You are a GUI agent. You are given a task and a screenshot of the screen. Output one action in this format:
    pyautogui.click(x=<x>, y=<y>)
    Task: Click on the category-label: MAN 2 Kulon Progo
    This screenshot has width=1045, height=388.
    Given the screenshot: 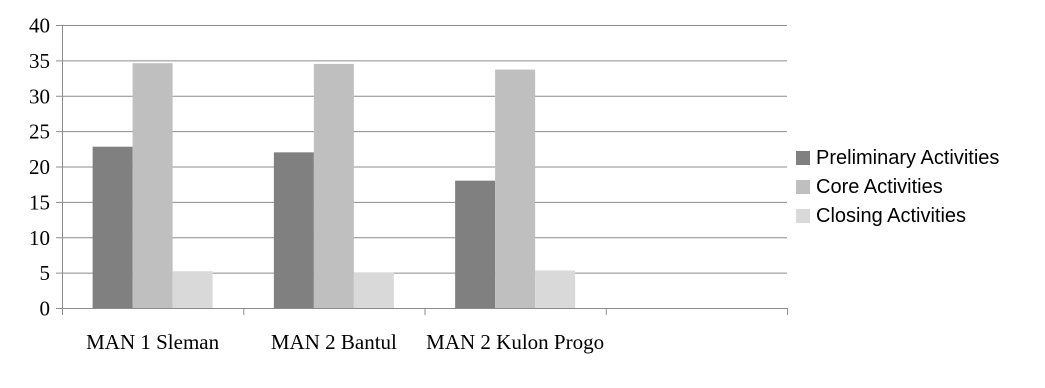 What is the action you would take?
    pyautogui.click(x=515, y=342)
    